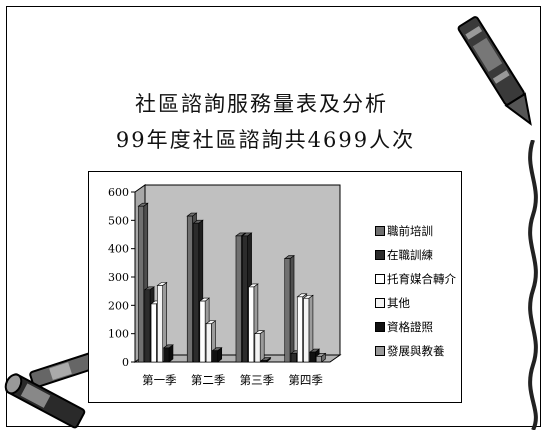 The width and height of the screenshot is (547, 433). What do you see at coordinates (257, 380) in the screenshot?
I see `x-tick-label: 第三季` at bounding box center [257, 380].